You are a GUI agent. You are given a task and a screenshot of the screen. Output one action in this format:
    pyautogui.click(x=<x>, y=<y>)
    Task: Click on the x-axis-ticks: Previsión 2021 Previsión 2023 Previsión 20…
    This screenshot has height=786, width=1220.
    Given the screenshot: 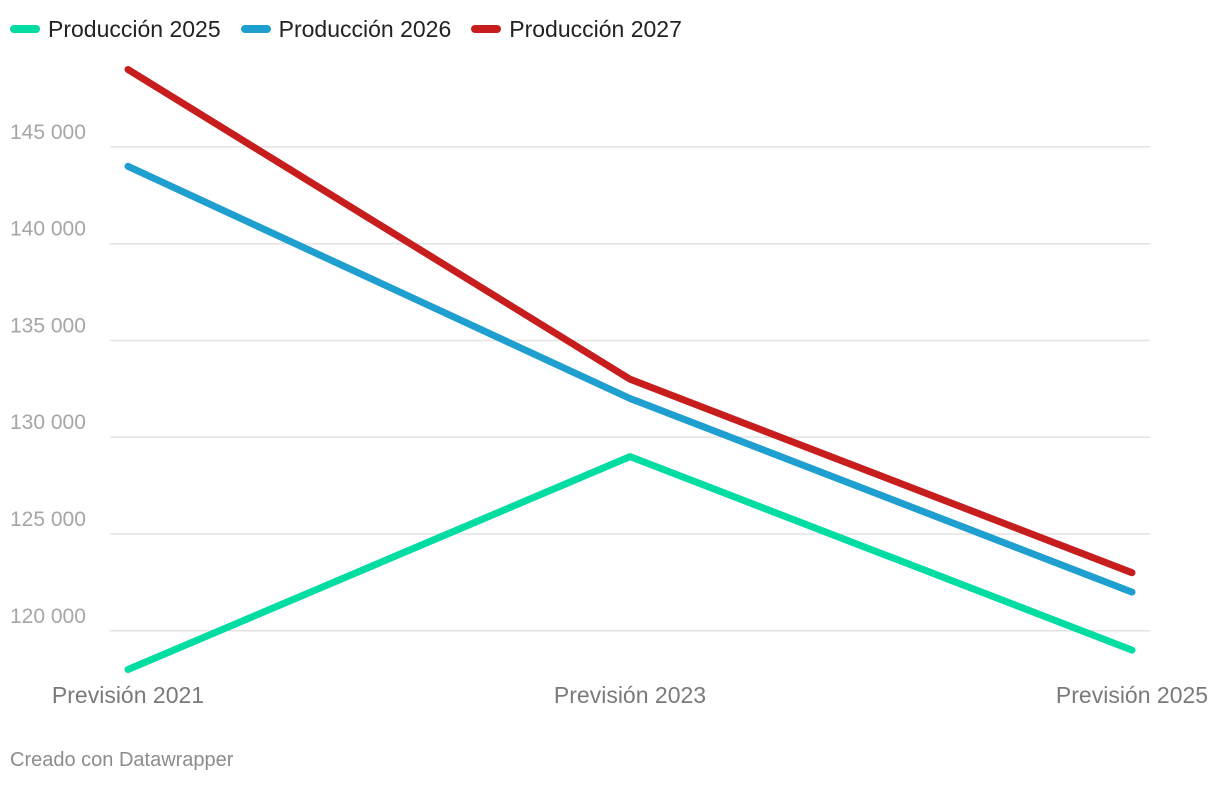 What is the action you would take?
    pyautogui.click(x=630, y=695)
    